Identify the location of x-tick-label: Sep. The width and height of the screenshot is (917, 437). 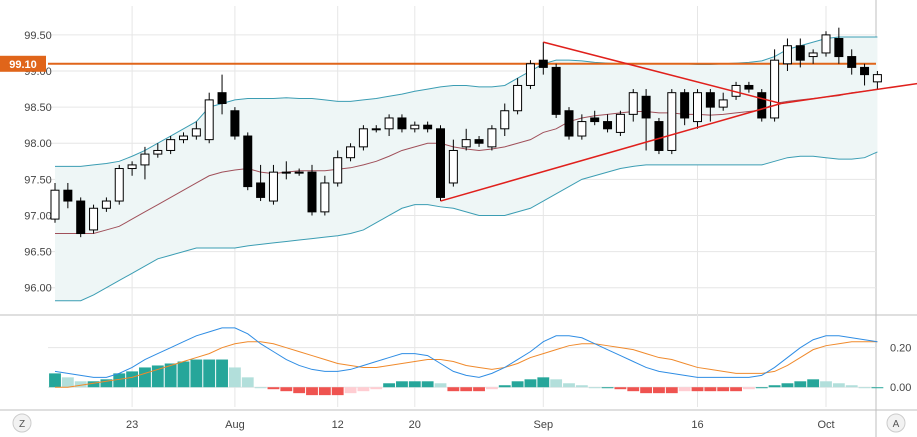
(544, 425).